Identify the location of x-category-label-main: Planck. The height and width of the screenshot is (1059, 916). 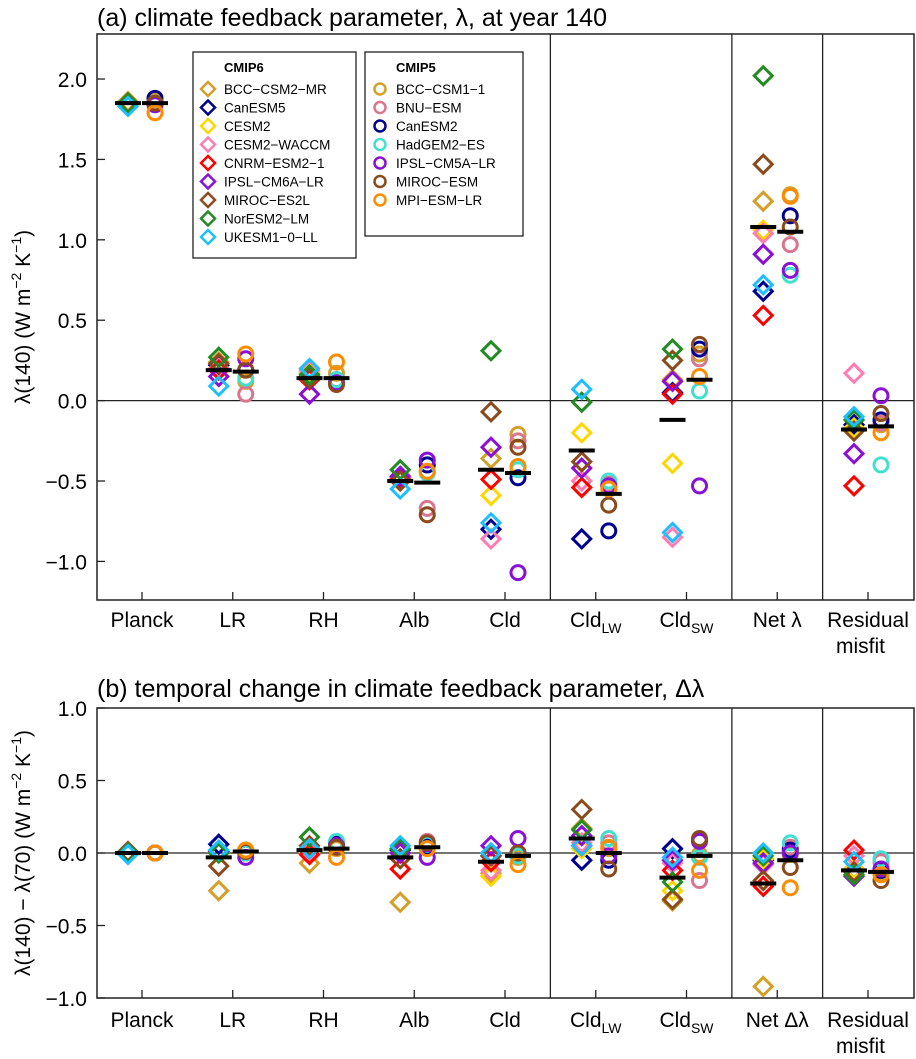
(142, 1020).